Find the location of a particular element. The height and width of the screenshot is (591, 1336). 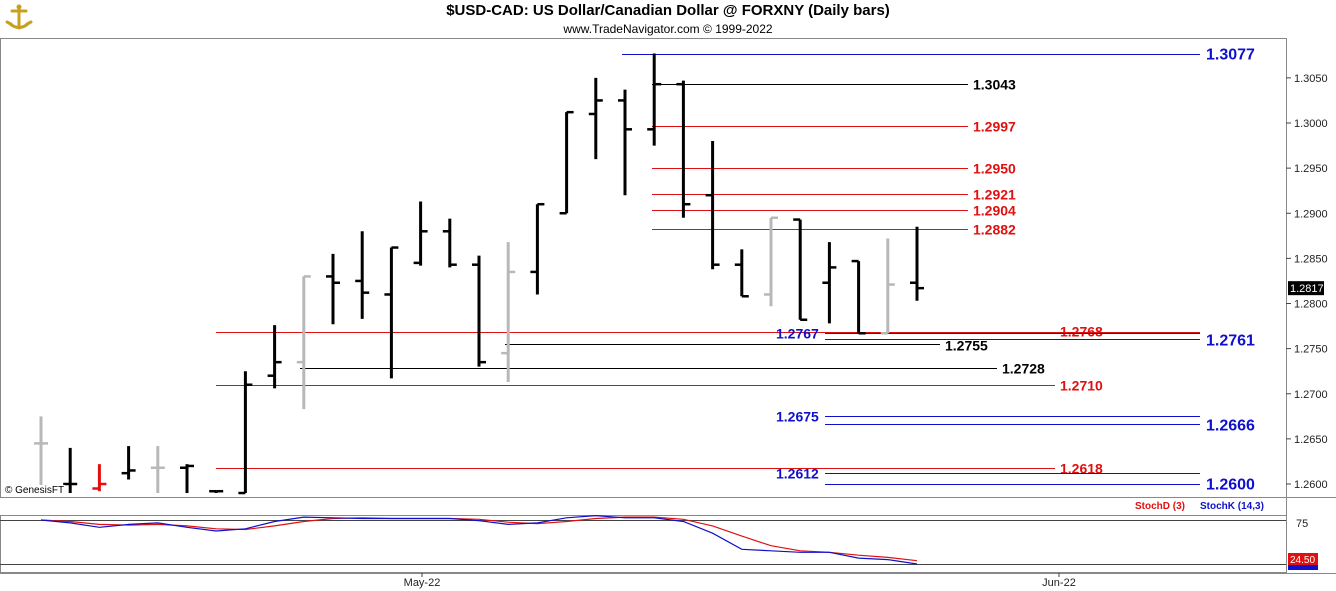

level-label-1-3043: 1.3043 is located at coordinates (994, 85).